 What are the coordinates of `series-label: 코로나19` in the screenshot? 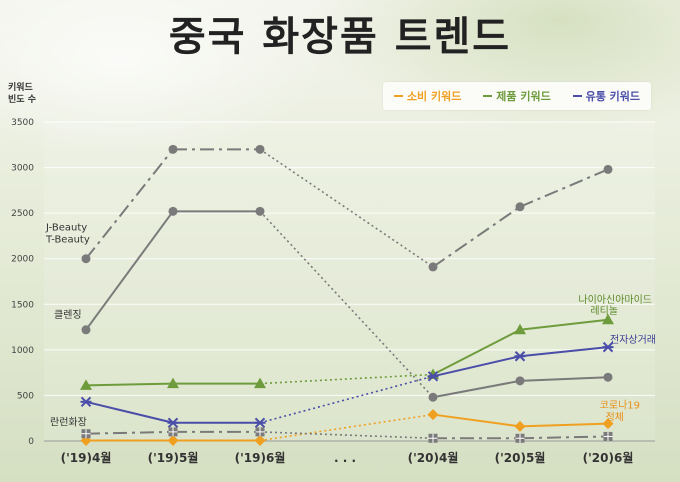 It's located at (620, 406).